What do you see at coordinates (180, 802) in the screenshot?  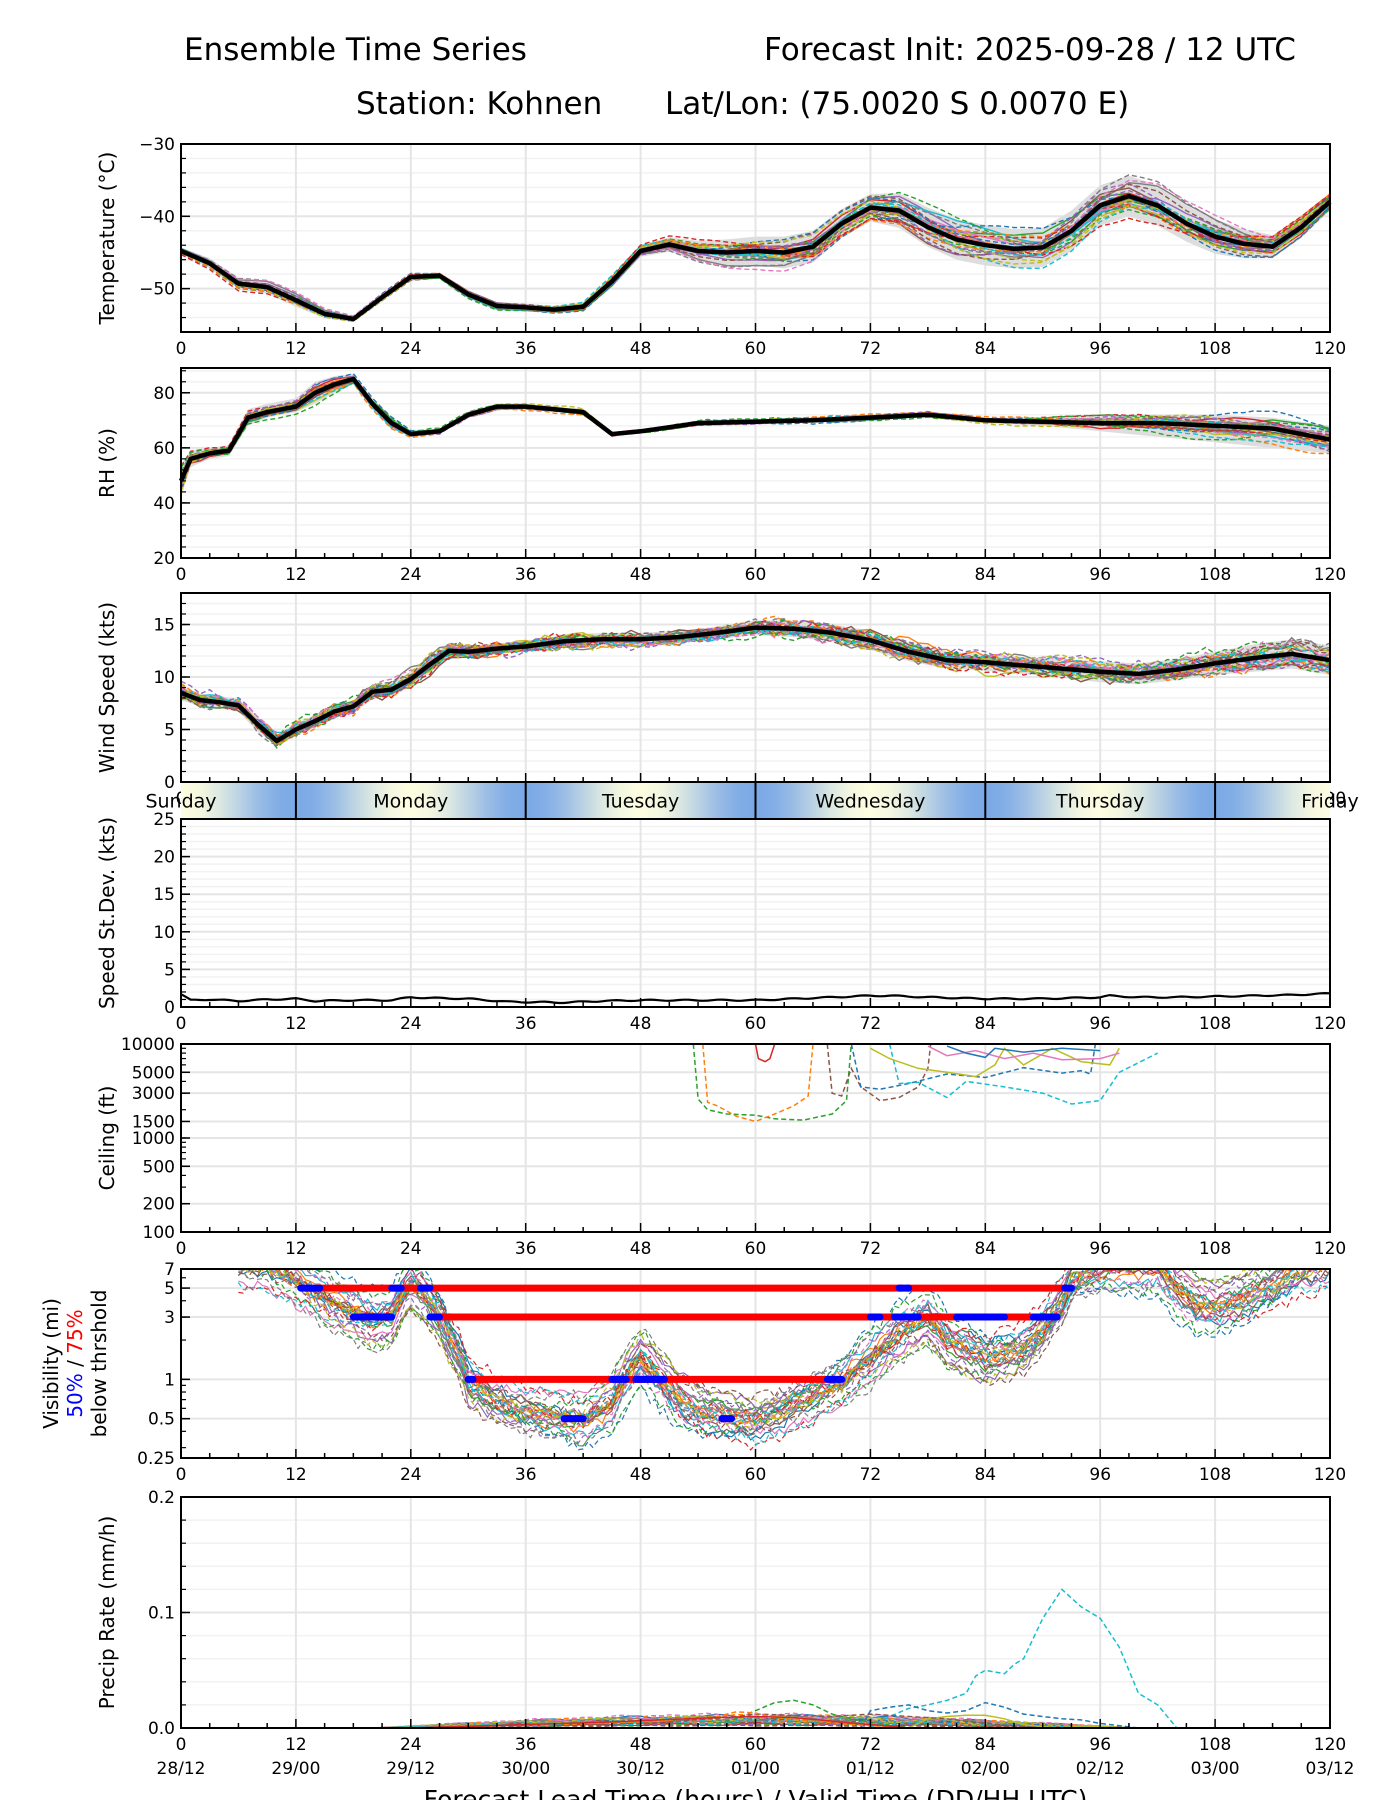 I see `day-label-sunday: Sunday` at bounding box center [180, 802].